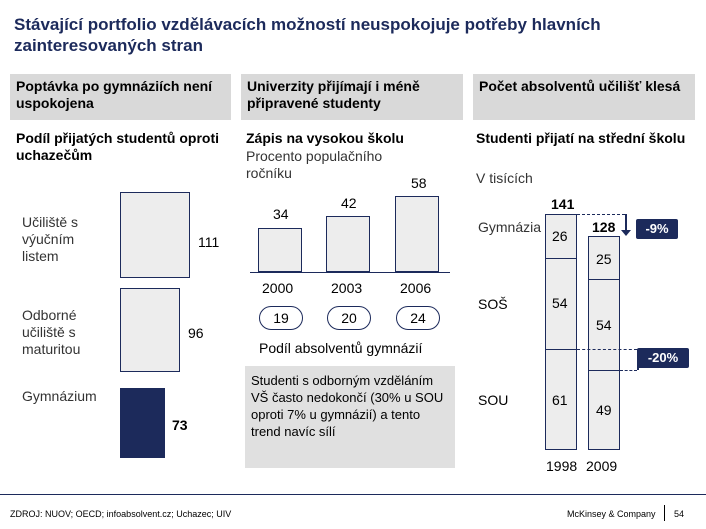  What do you see at coordinates (416, 288) in the screenshot?
I see `year-2006: 2006` at bounding box center [416, 288].